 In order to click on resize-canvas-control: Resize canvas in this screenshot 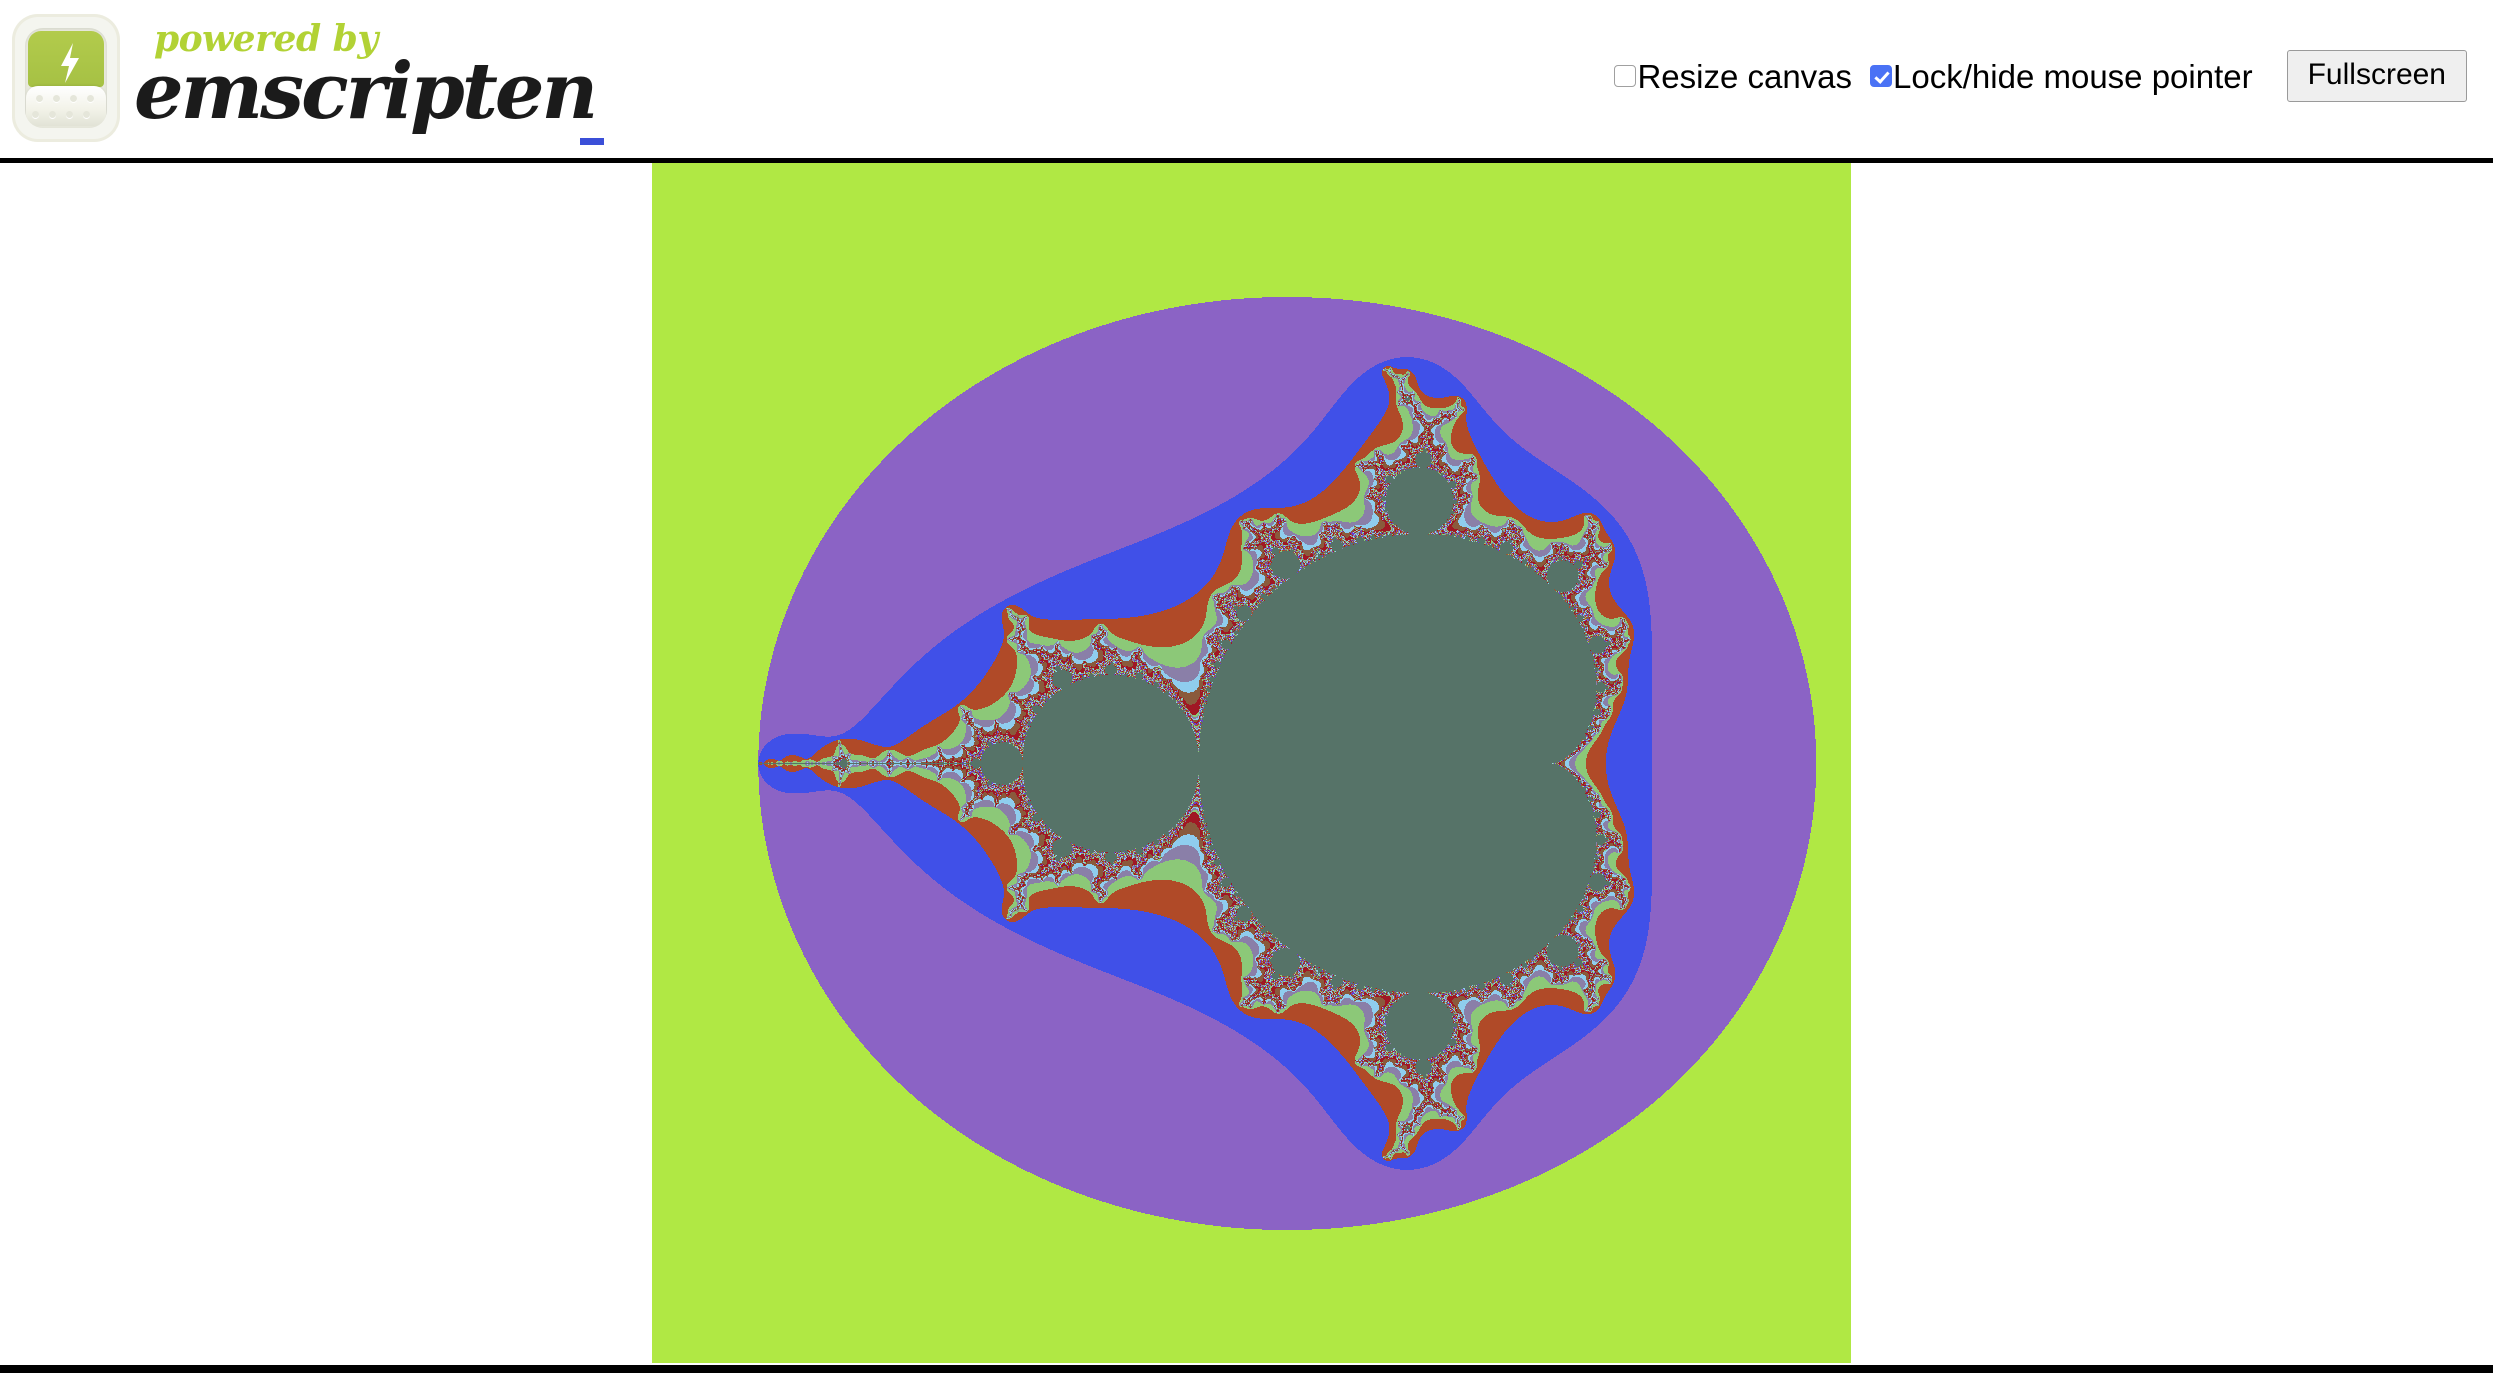, I will do `click(1733, 76)`.